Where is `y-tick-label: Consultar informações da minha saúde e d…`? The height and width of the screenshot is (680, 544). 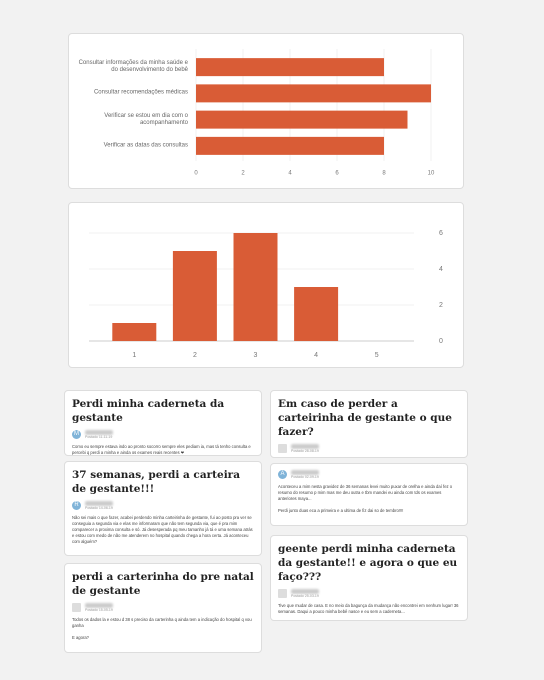 y-tick-label: Consultar informações da minha saúde e d… is located at coordinates (133, 67).